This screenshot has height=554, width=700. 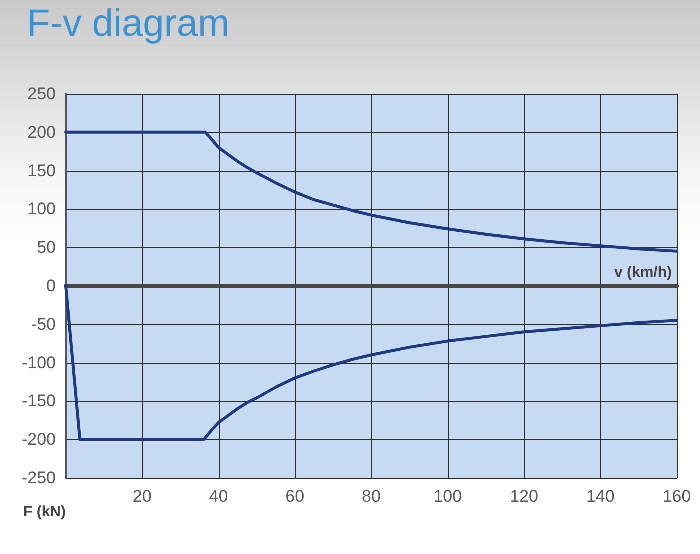 What do you see at coordinates (39, 401) in the screenshot?
I see `y-tick-label: -150` at bounding box center [39, 401].